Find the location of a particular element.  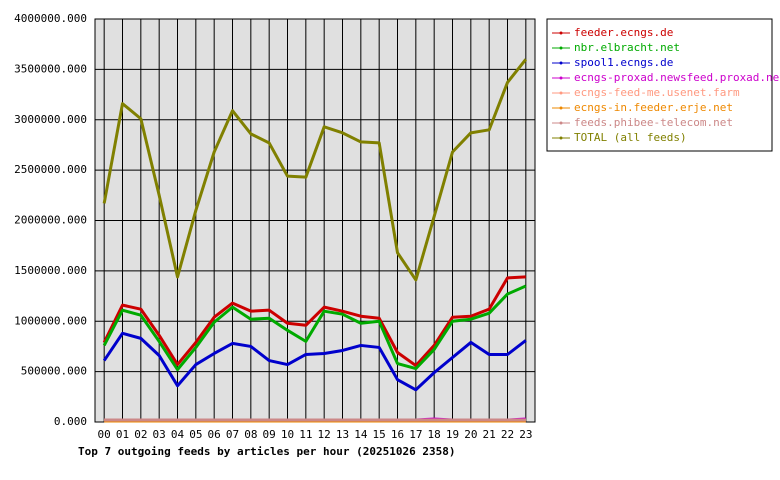

x-tick-label: 12 is located at coordinates (324, 434).